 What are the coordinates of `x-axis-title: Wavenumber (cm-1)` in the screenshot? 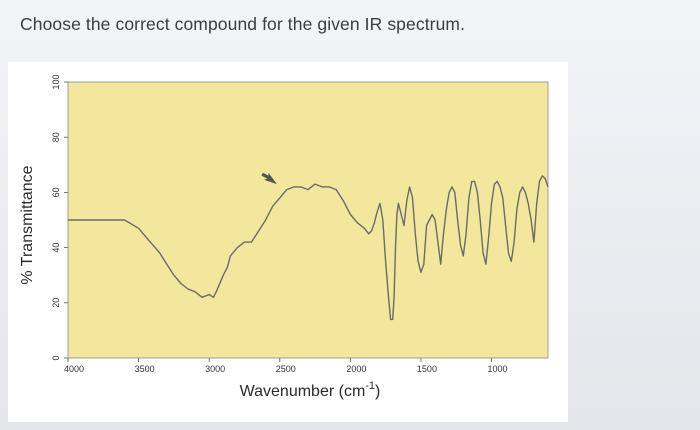 It's located at (310, 390).